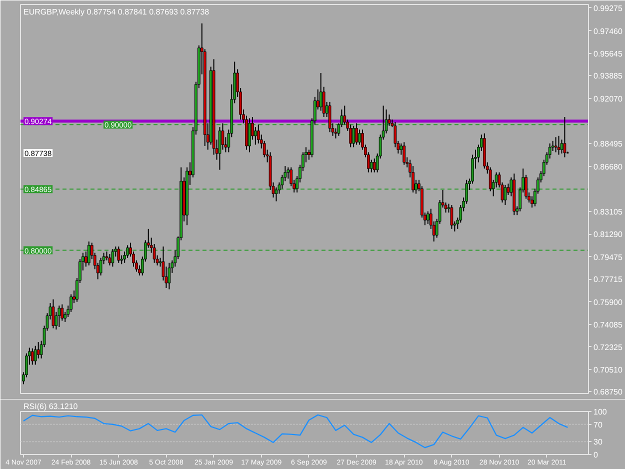 Image resolution: width=625 pixels, height=469 pixels. I want to click on chart-title: EURGBP,Weekly 0.87754 0.87841 0.87693 0.87738, so click(117, 12).